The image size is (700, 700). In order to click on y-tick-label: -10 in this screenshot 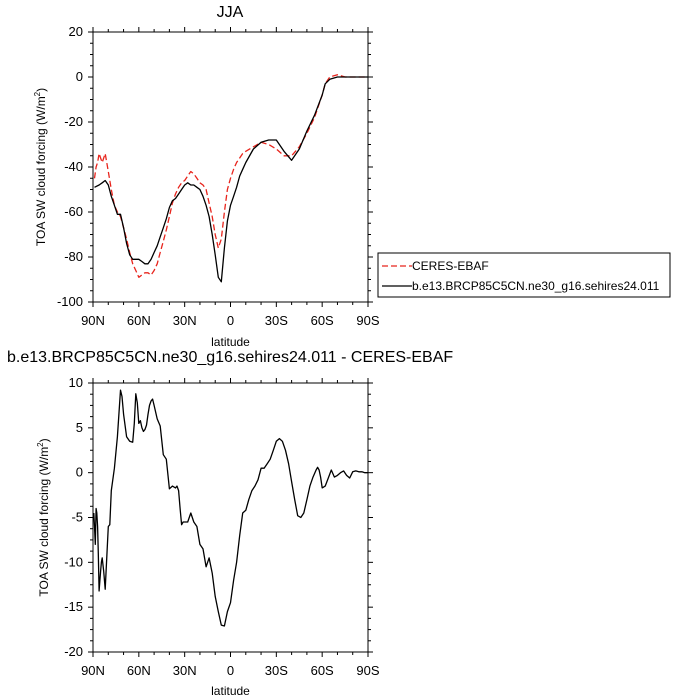, I will do `click(73, 561)`.